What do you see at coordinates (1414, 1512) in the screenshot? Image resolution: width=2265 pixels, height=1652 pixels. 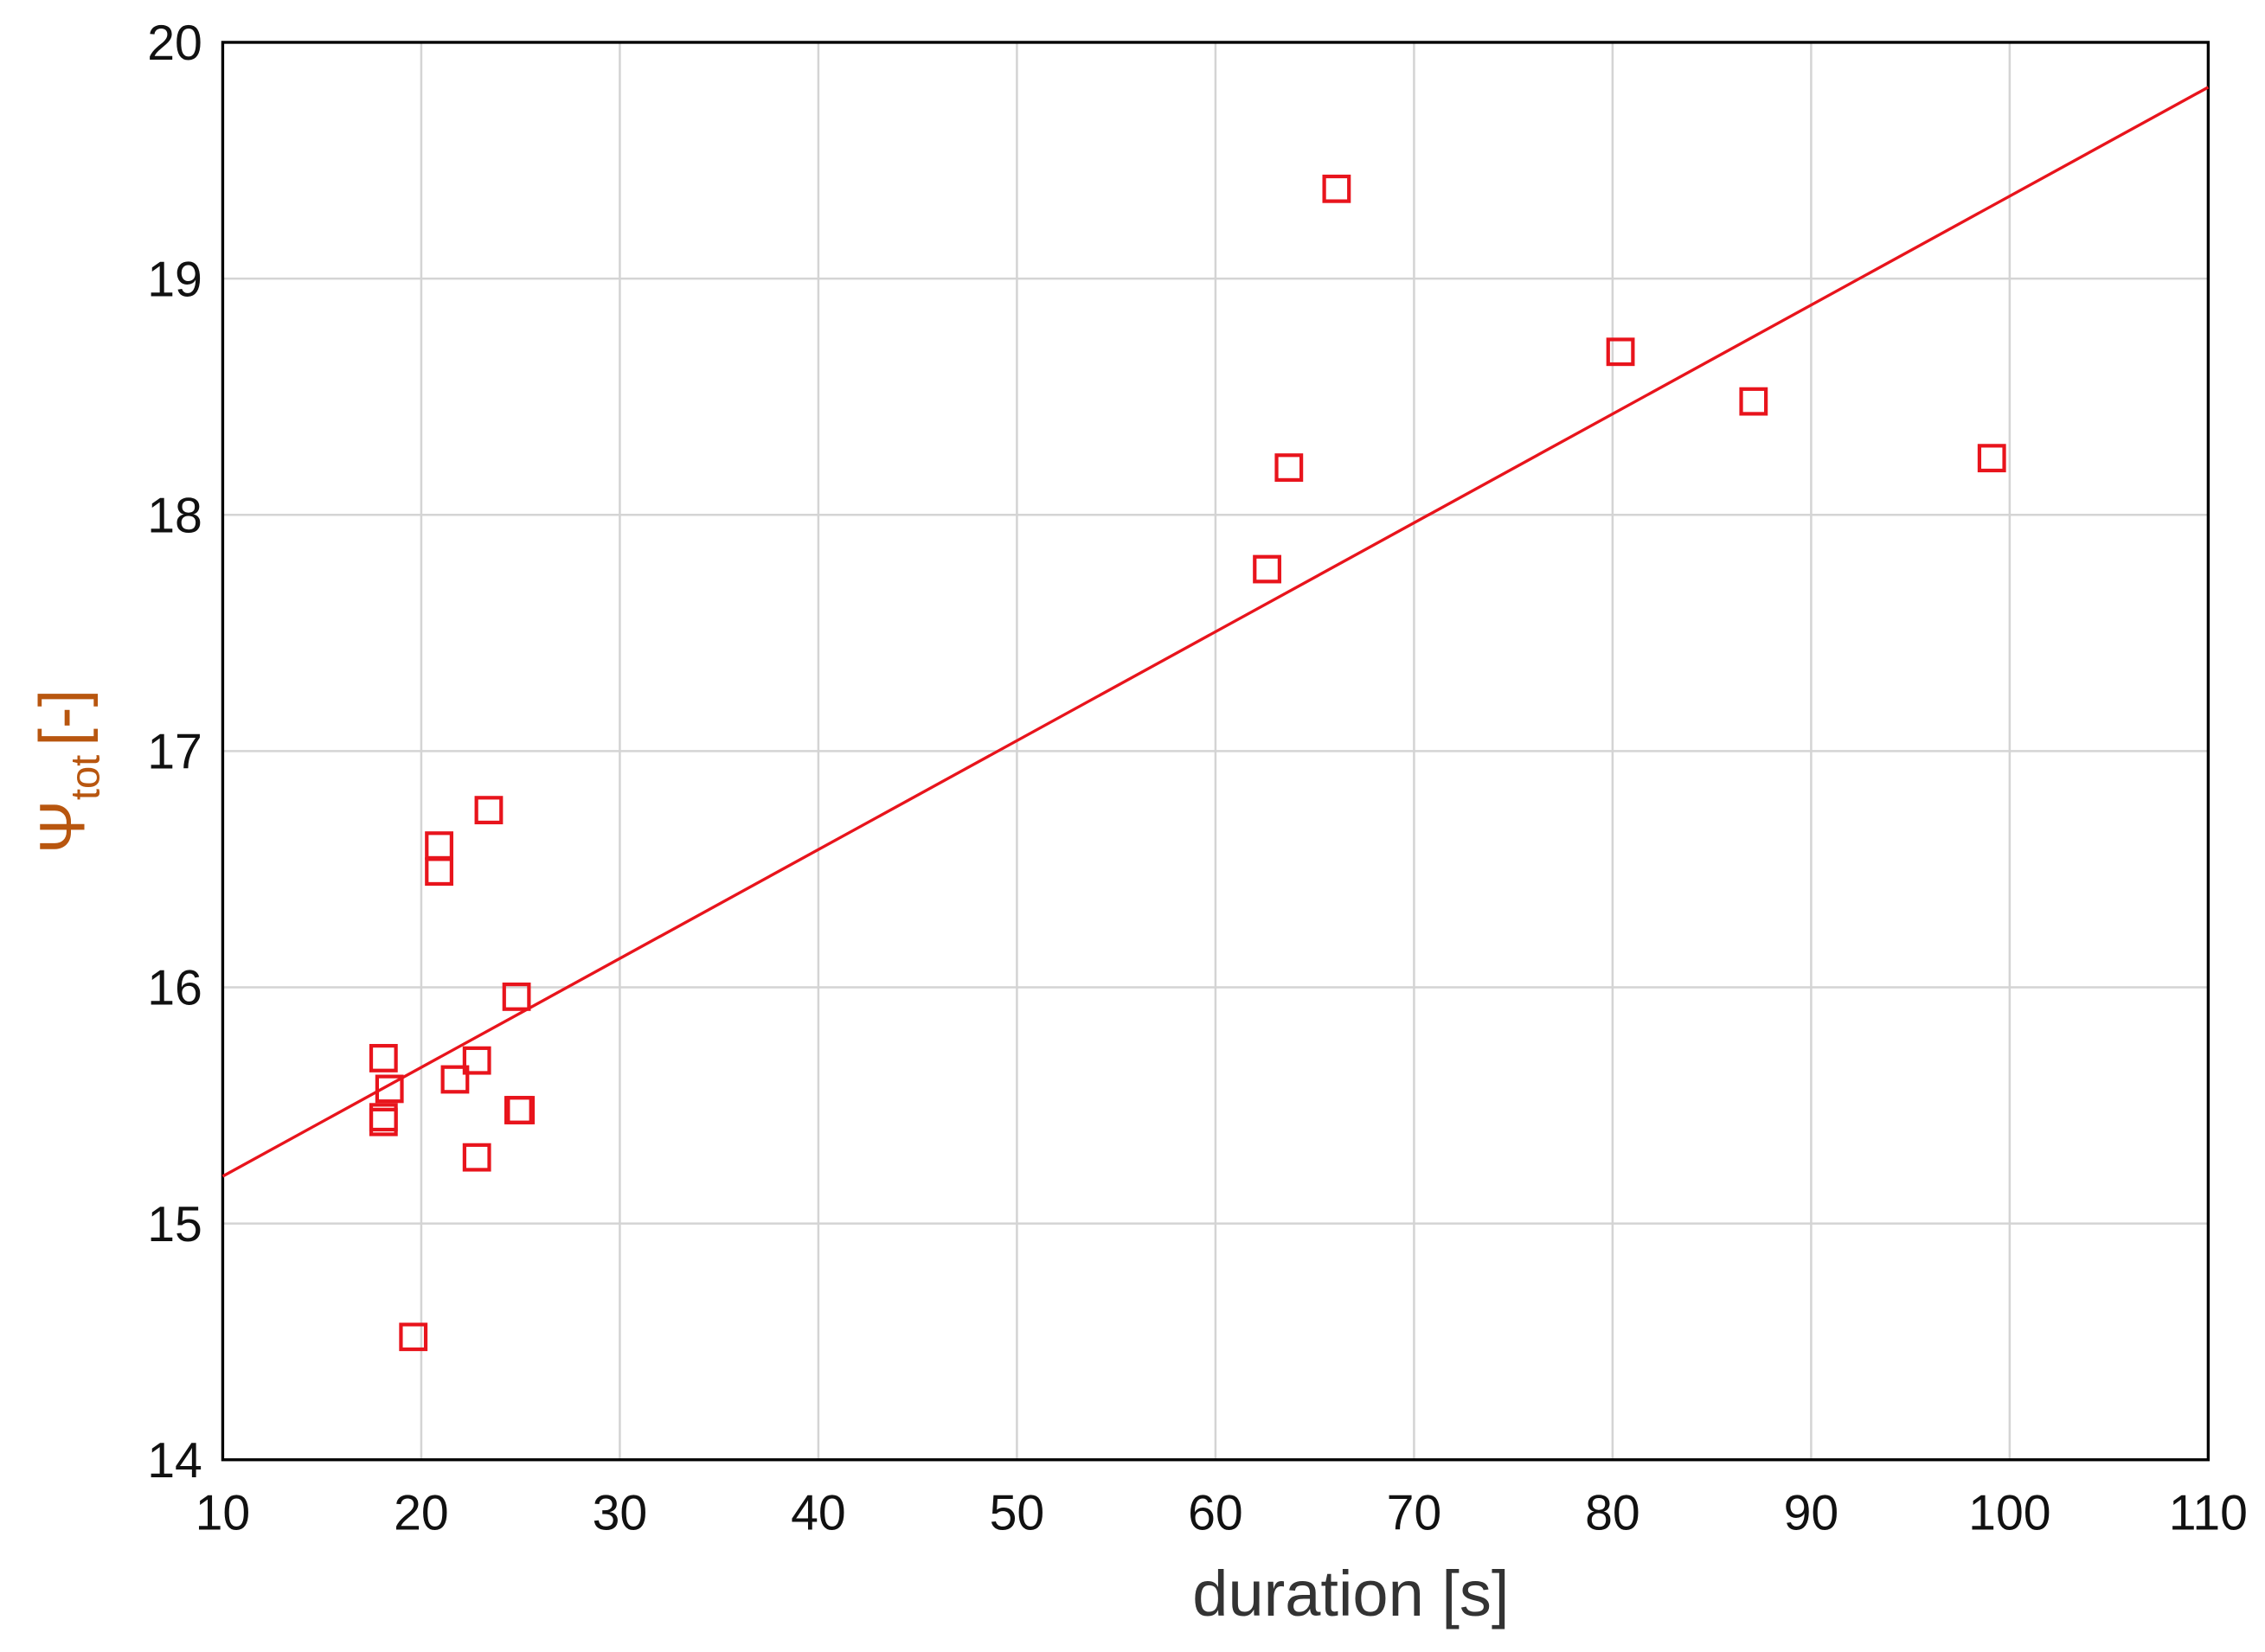 I see `x-tick-label: 70` at bounding box center [1414, 1512].